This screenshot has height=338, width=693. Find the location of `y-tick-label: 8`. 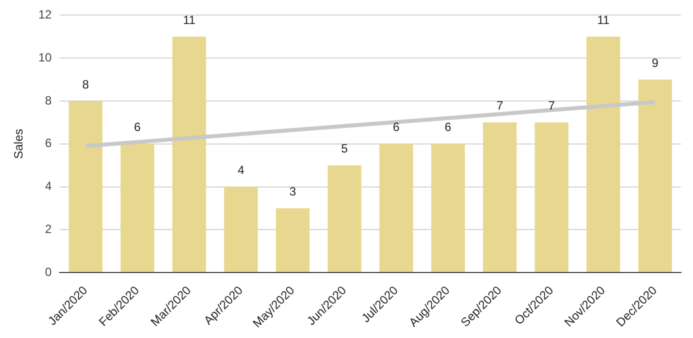

y-tick-label: 8 is located at coordinates (48, 100).